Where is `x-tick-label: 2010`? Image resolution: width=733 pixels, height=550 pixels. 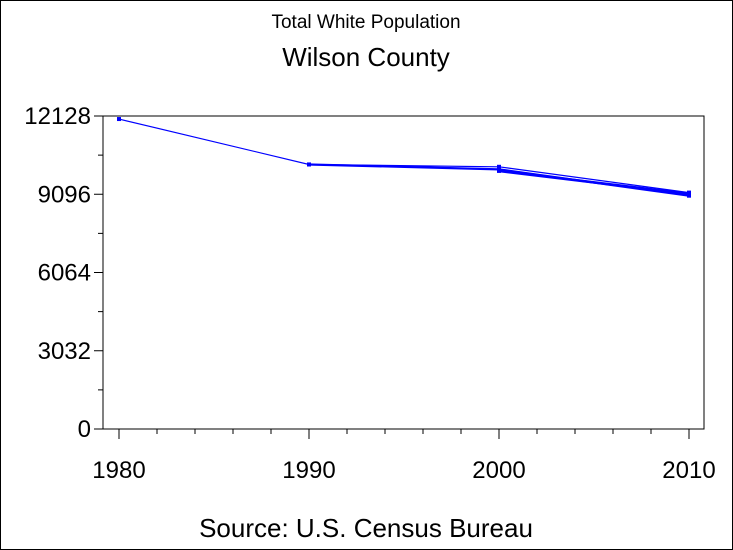
x-tick-label: 2010 is located at coordinates (688, 470).